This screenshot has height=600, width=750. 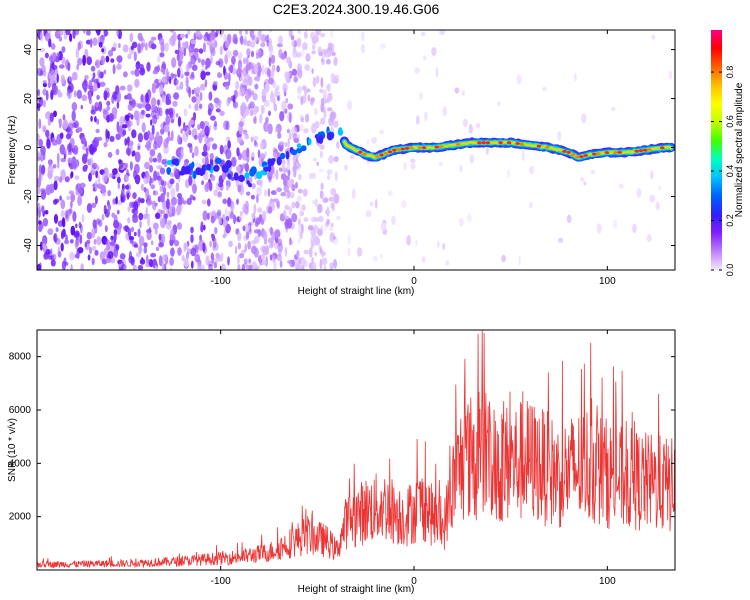 I want to click on colorbar-tick-label: 0.2, so click(x=730, y=220).